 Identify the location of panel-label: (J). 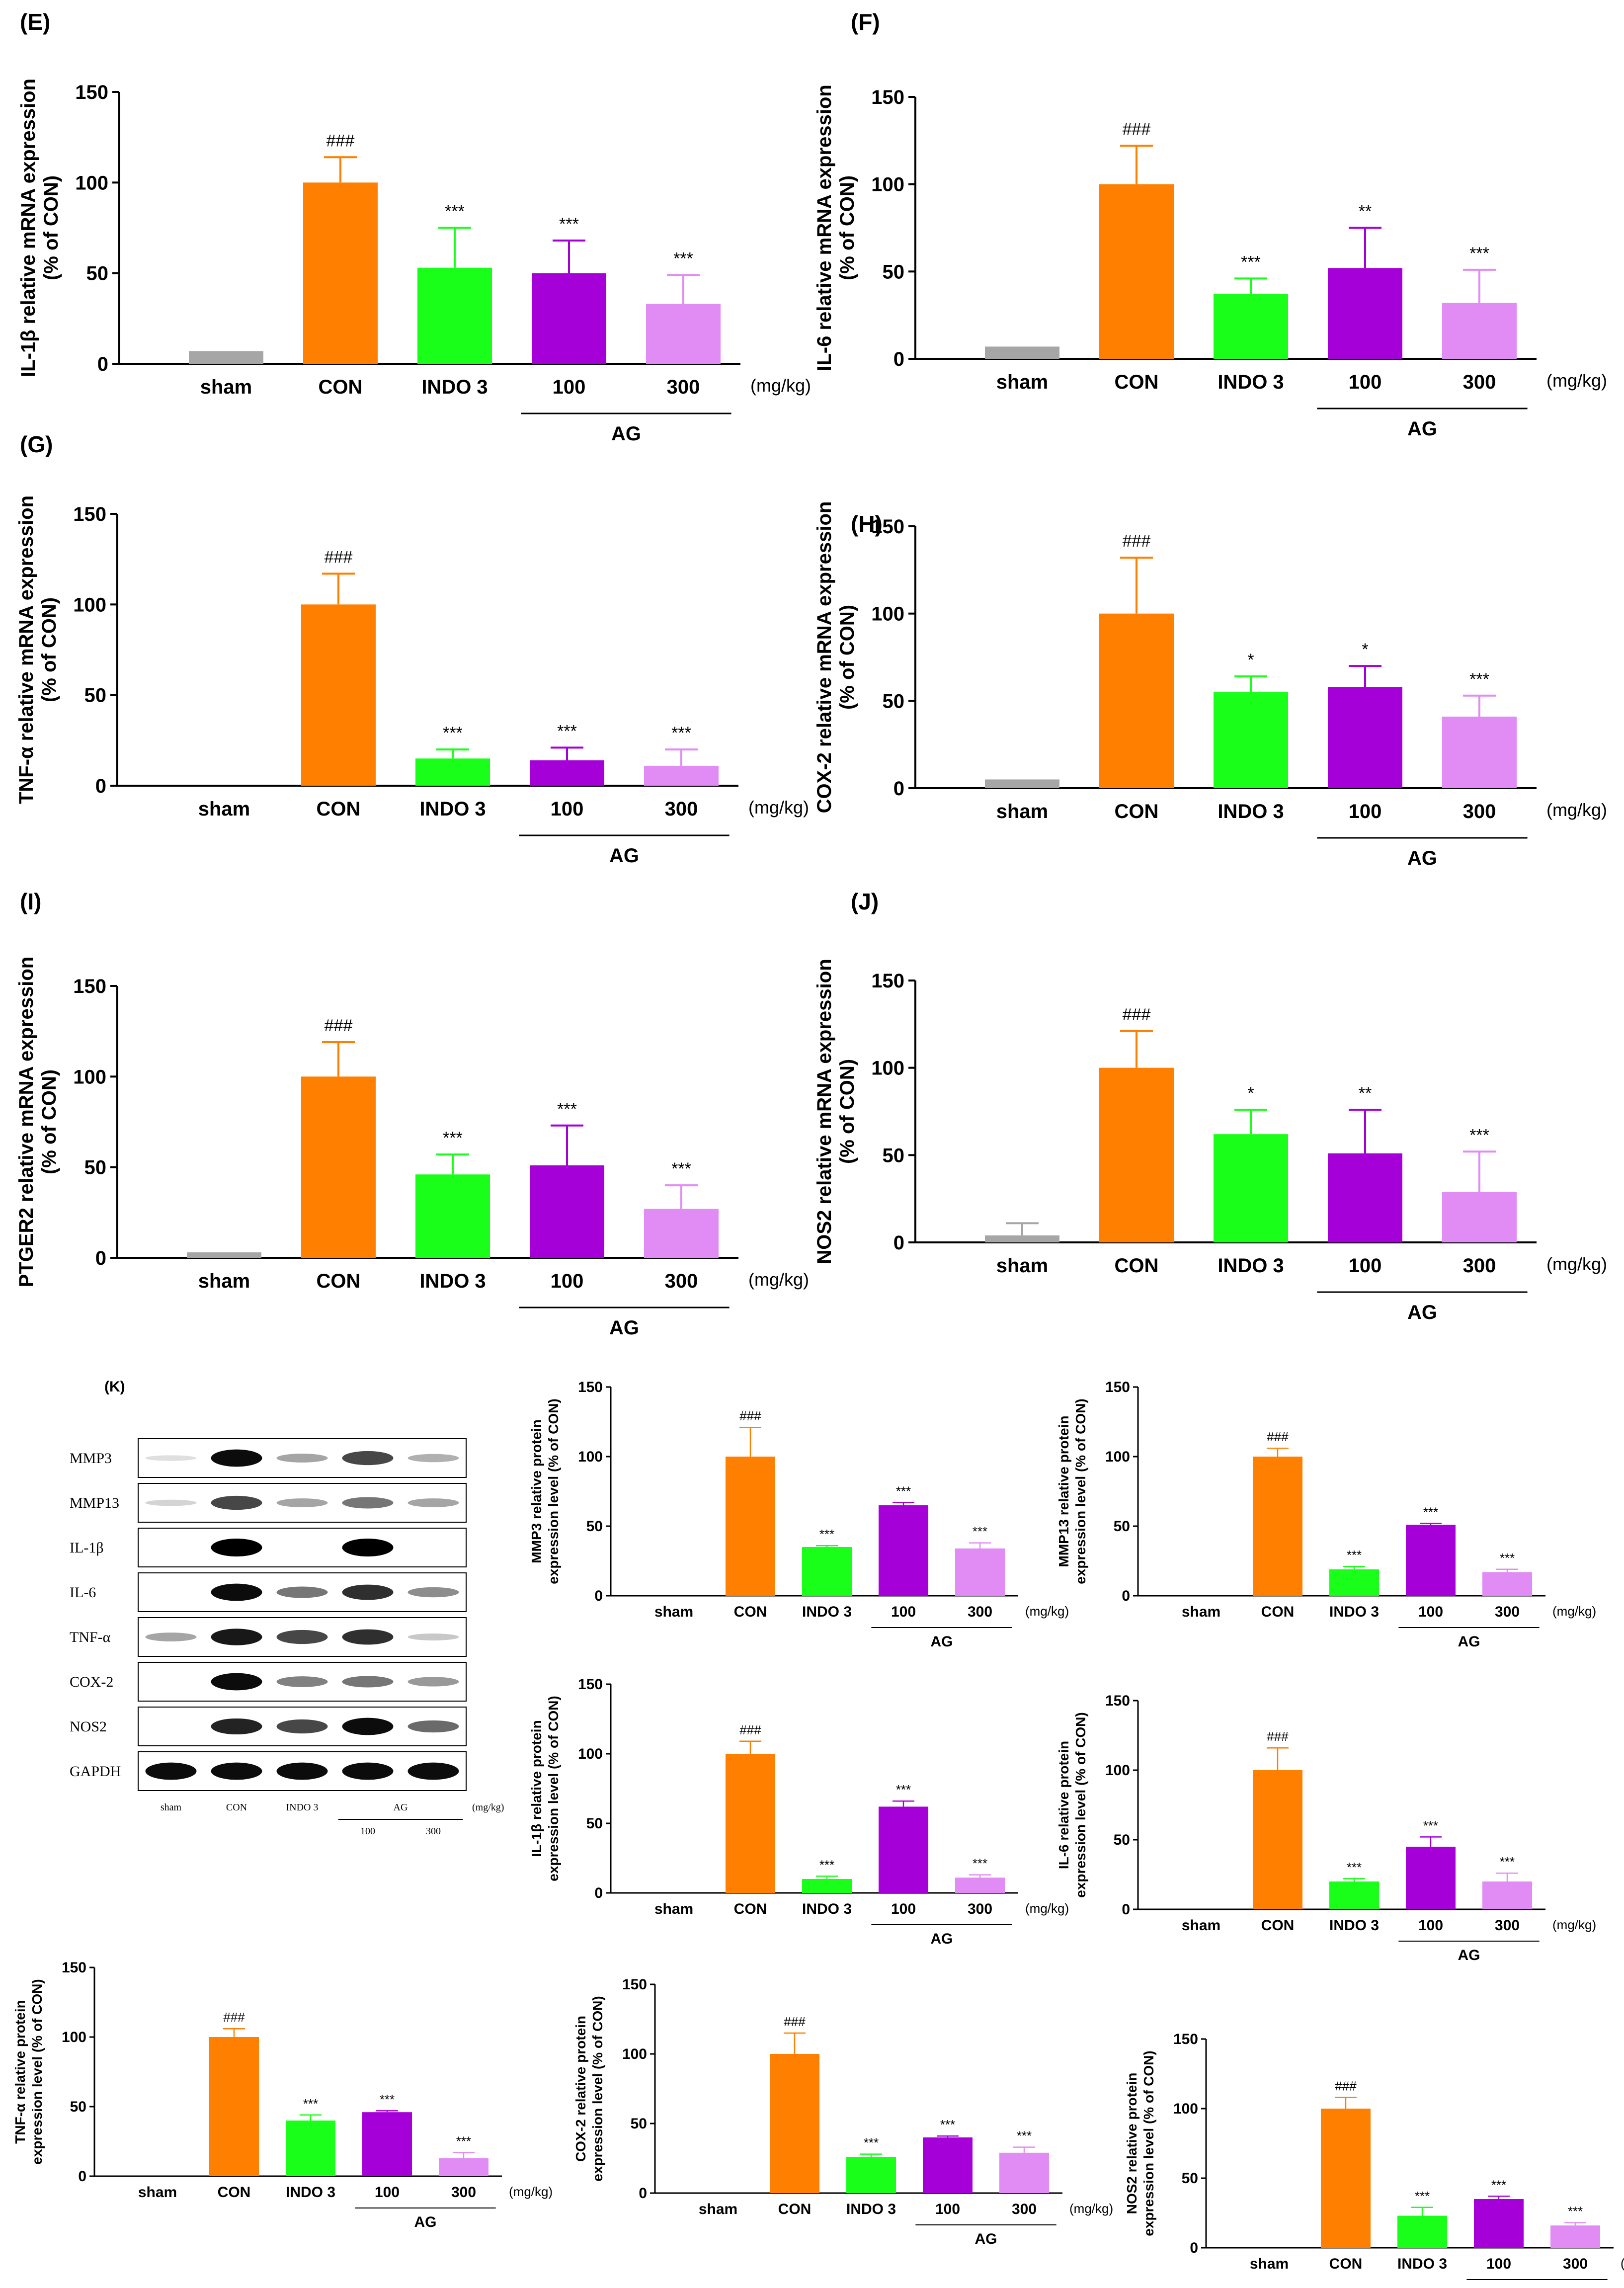
(865, 901).